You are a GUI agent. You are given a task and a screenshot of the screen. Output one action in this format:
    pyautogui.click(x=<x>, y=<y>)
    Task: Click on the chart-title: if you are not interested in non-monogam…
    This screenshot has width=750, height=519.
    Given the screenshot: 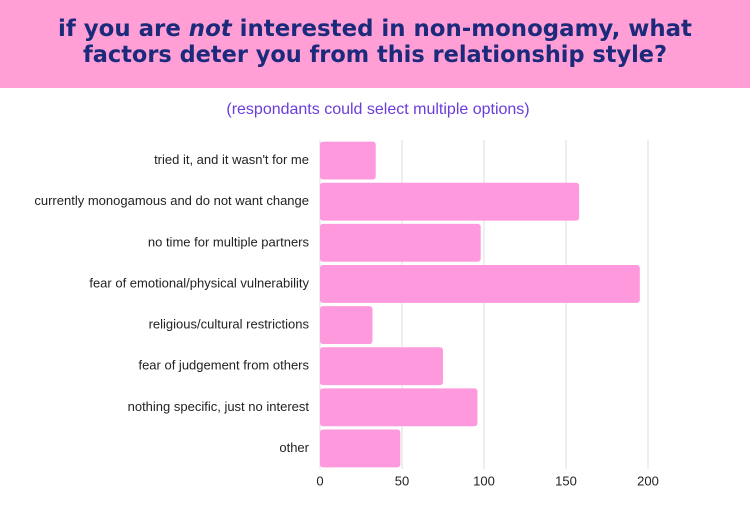 What is the action you would take?
    pyautogui.click(x=375, y=42)
    